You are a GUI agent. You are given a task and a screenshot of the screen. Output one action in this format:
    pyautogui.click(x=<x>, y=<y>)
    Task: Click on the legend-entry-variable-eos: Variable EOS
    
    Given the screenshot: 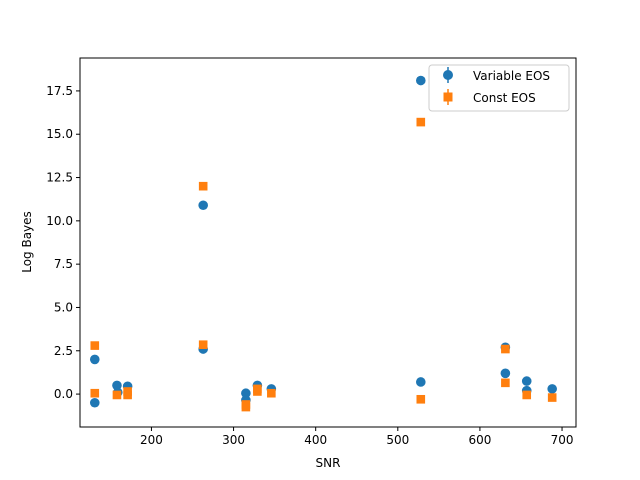 What is the action you would take?
    pyautogui.click(x=496, y=75)
    